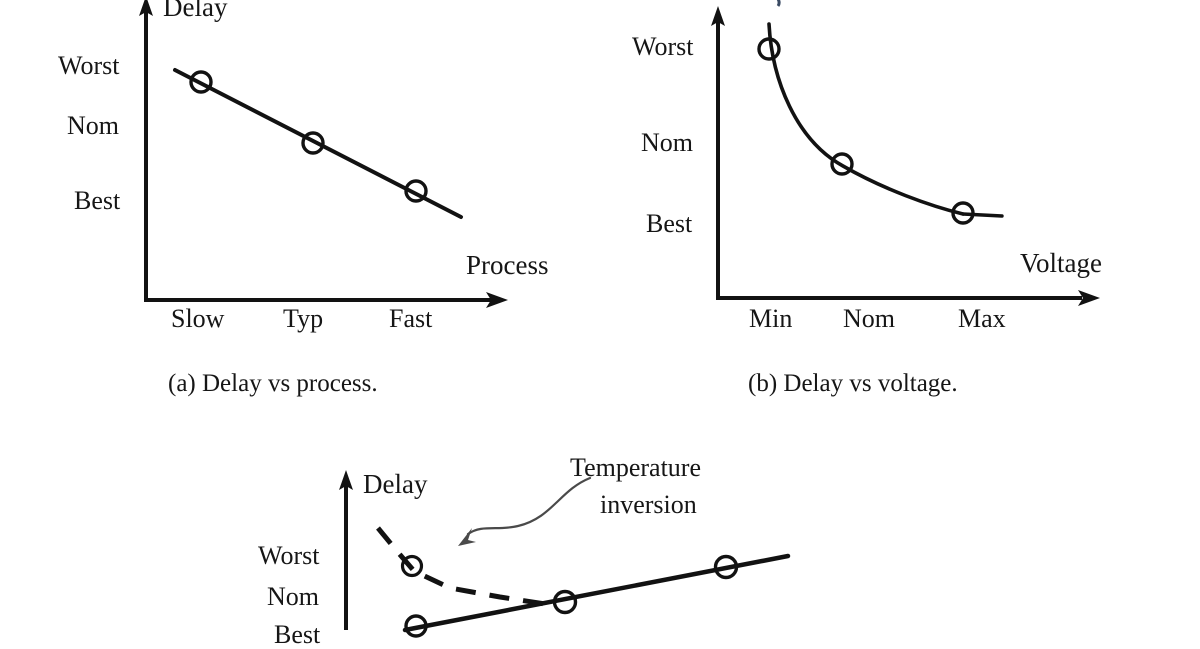 The image size is (1200, 649). What do you see at coordinates (982, 318) in the screenshot?
I see `panel-b-x-tick-max: Max` at bounding box center [982, 318].